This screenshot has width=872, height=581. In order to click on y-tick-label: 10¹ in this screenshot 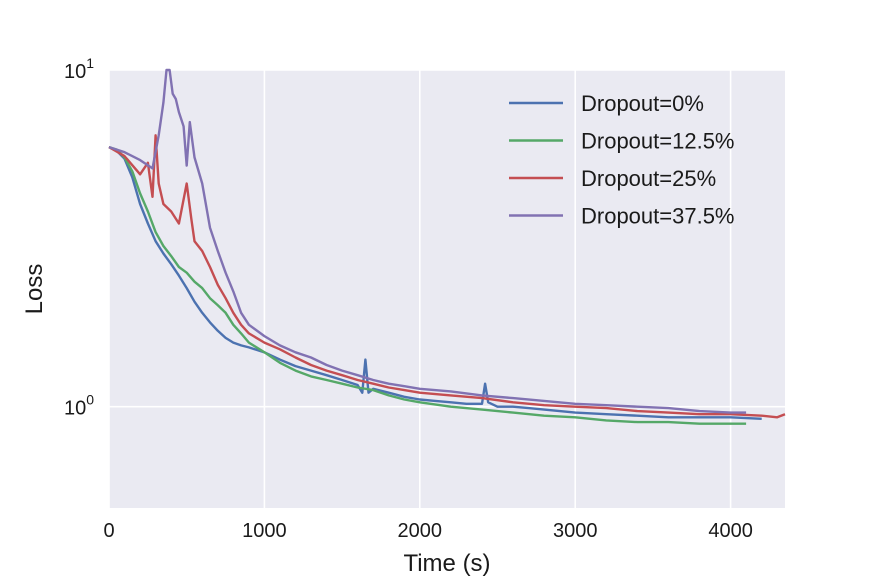, I will do `click(79, 69)`.